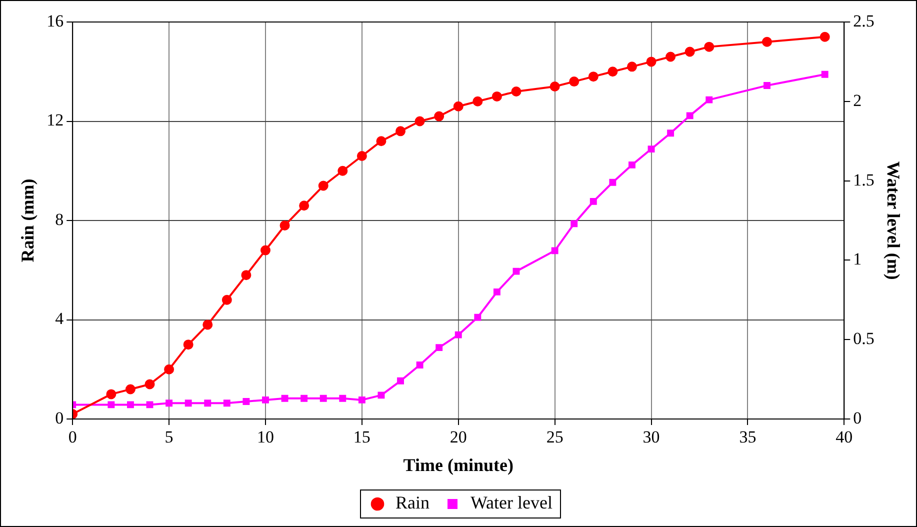 This screenshot has width=917, height=527. I want to click on y2-tick-label: 2.5, so click(863, 20).